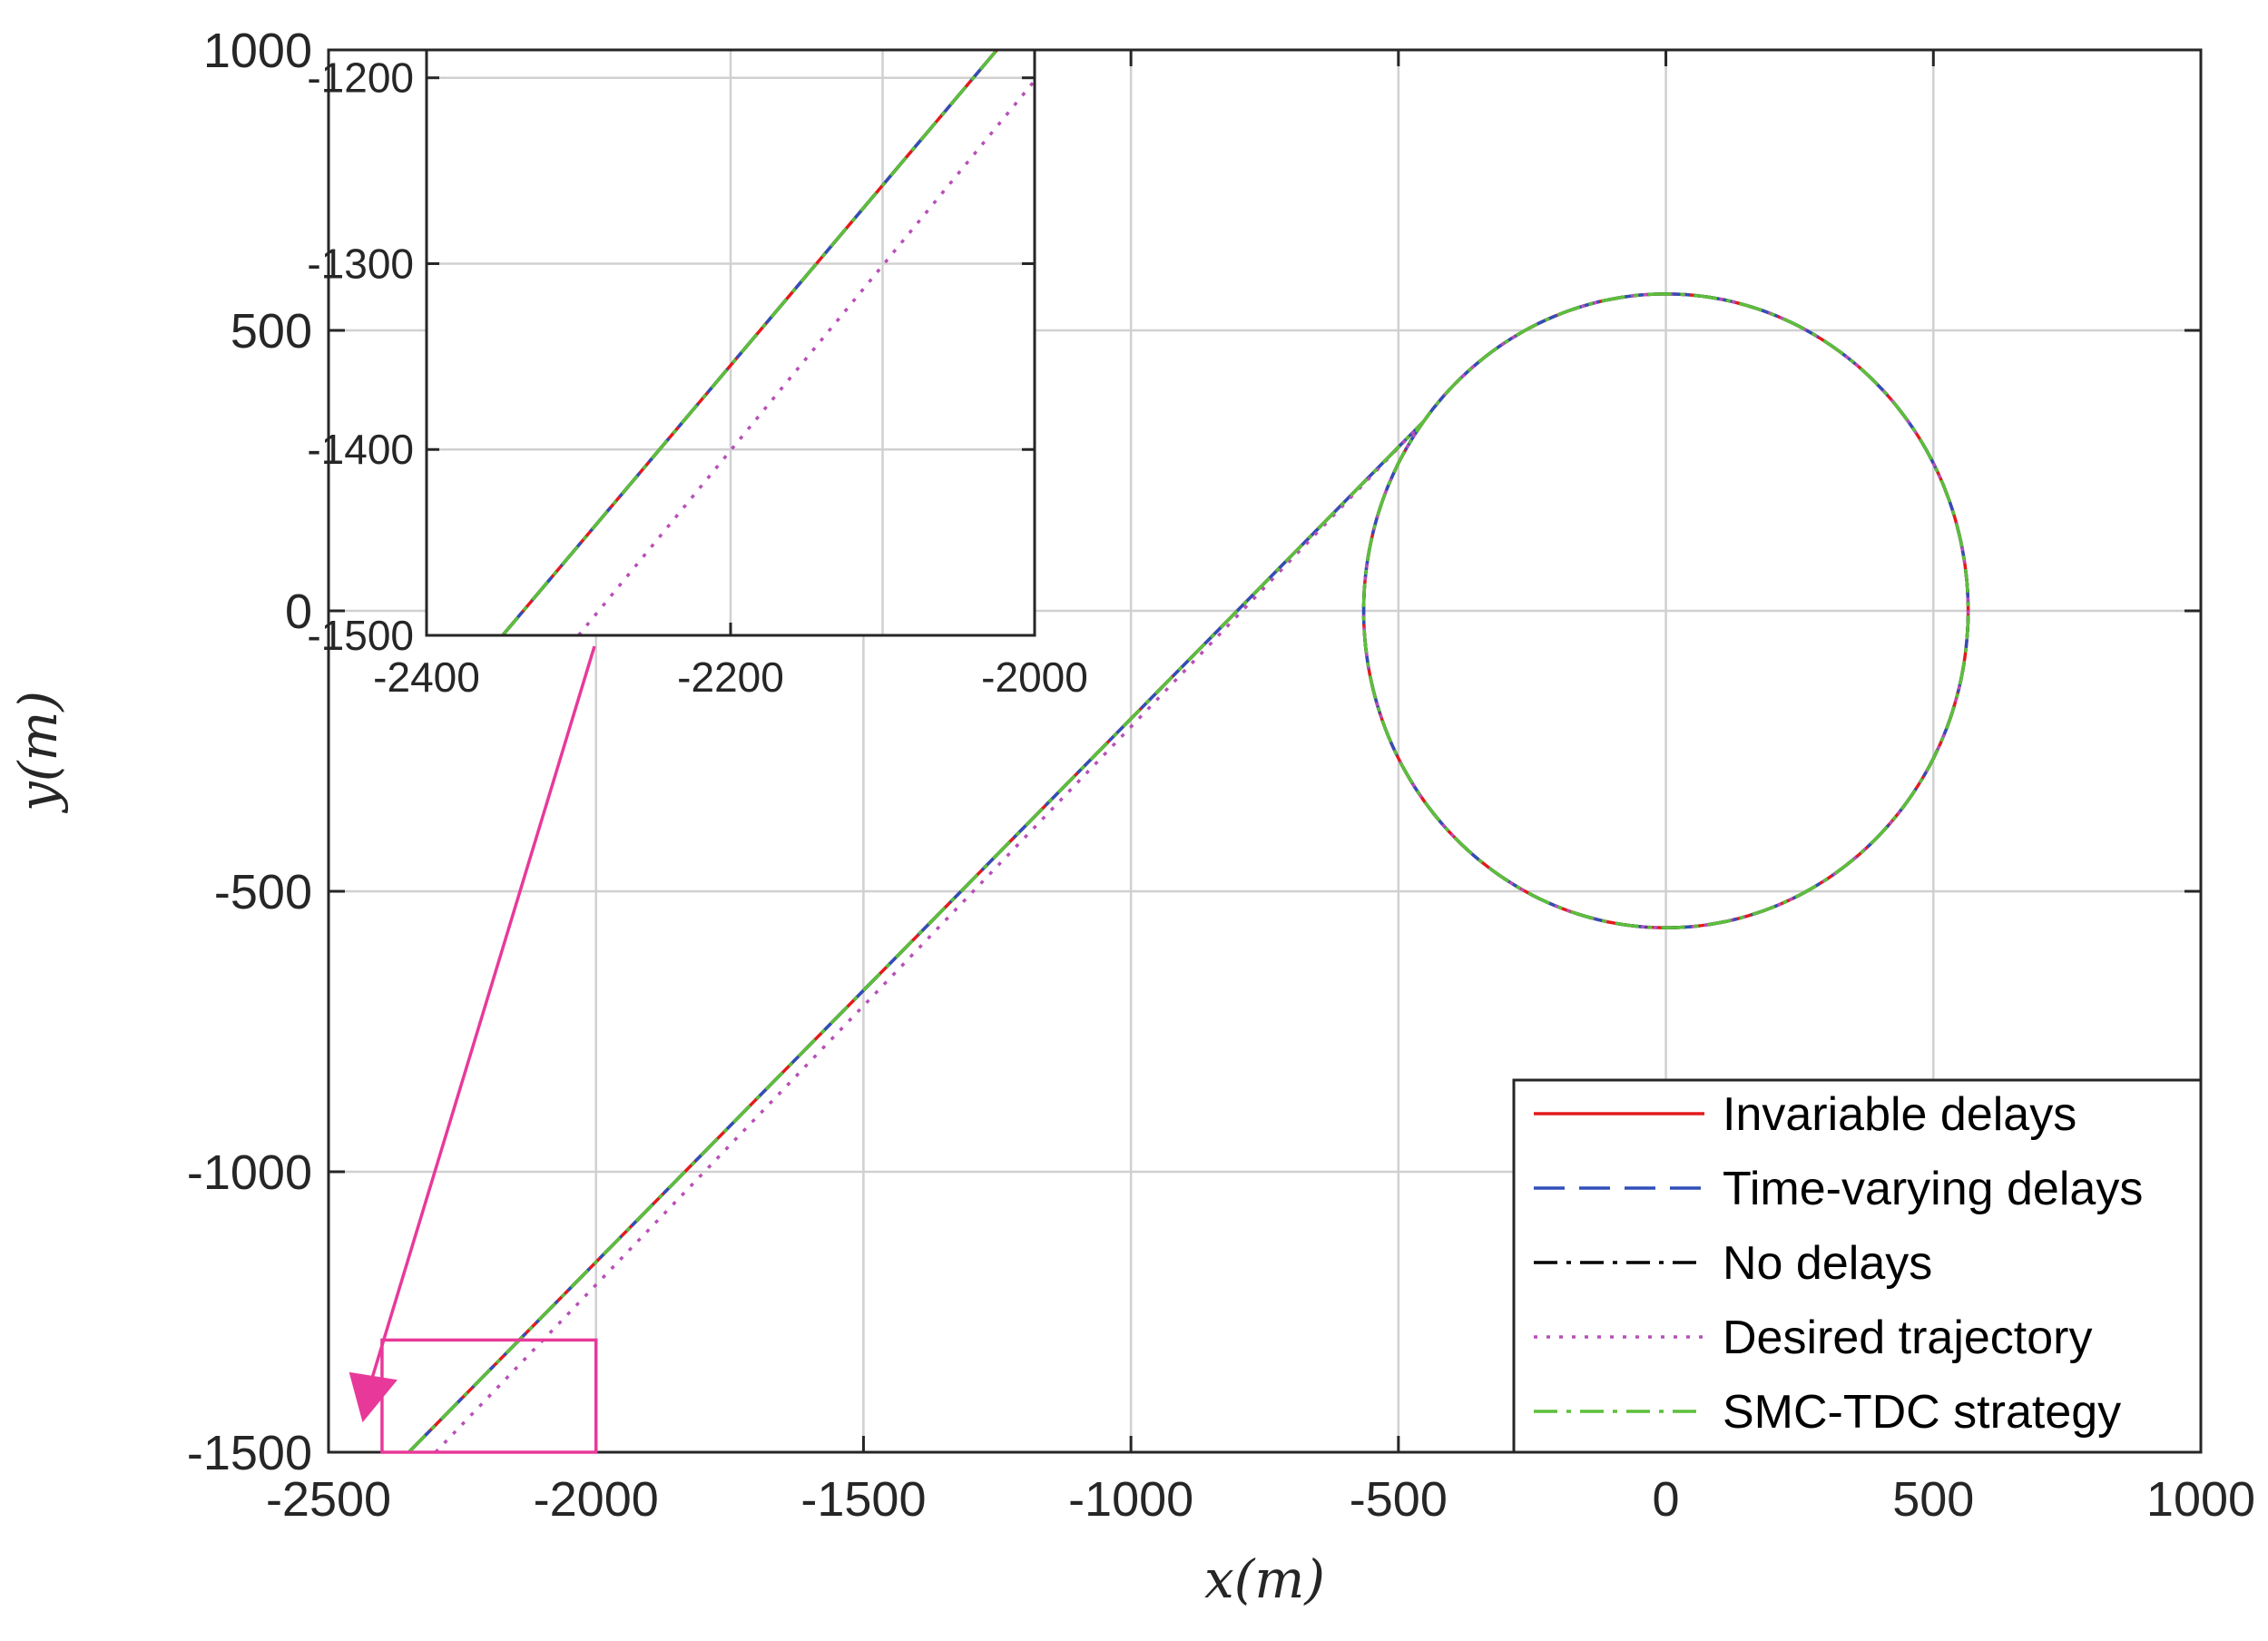 The height and width of the screenshot is (1641, 2268). Describe the element at coordinates (263, 892) in the screenshot. I see `y-tick-label: -500` at that location.